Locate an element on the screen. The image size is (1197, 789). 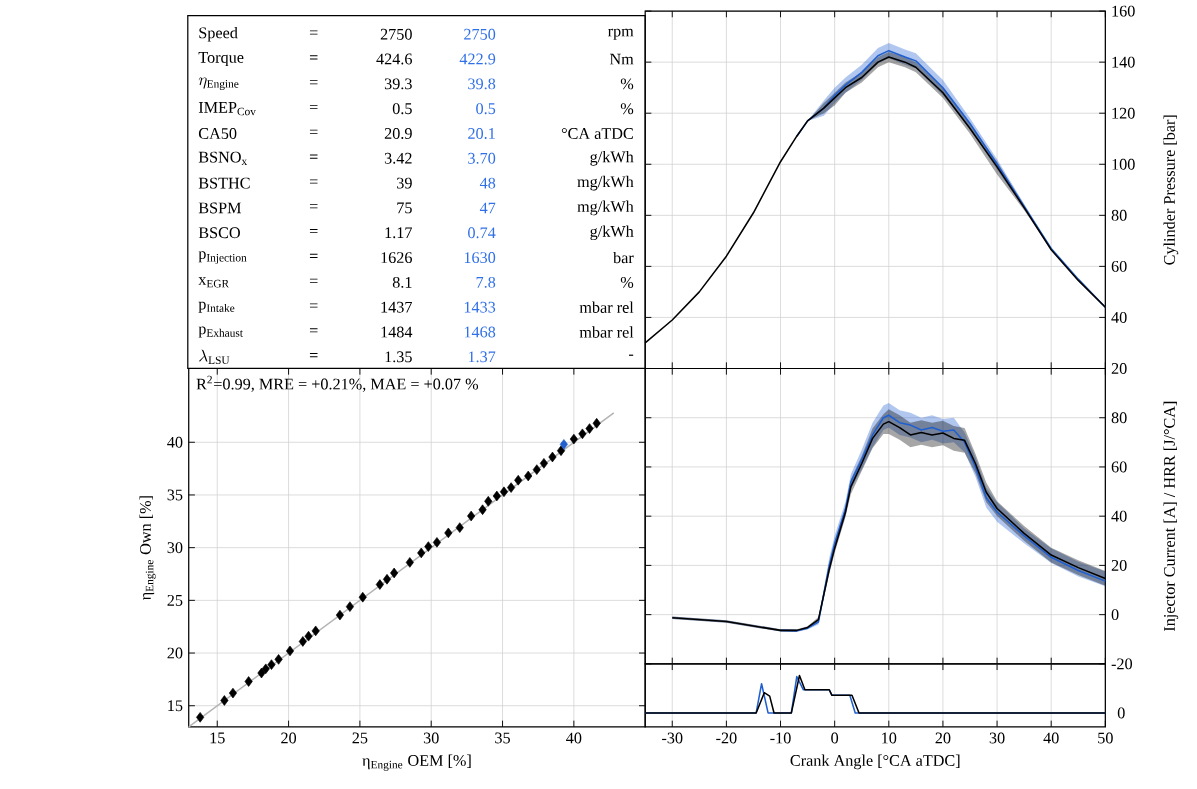
text: bar is located at coordinates (623, 257).